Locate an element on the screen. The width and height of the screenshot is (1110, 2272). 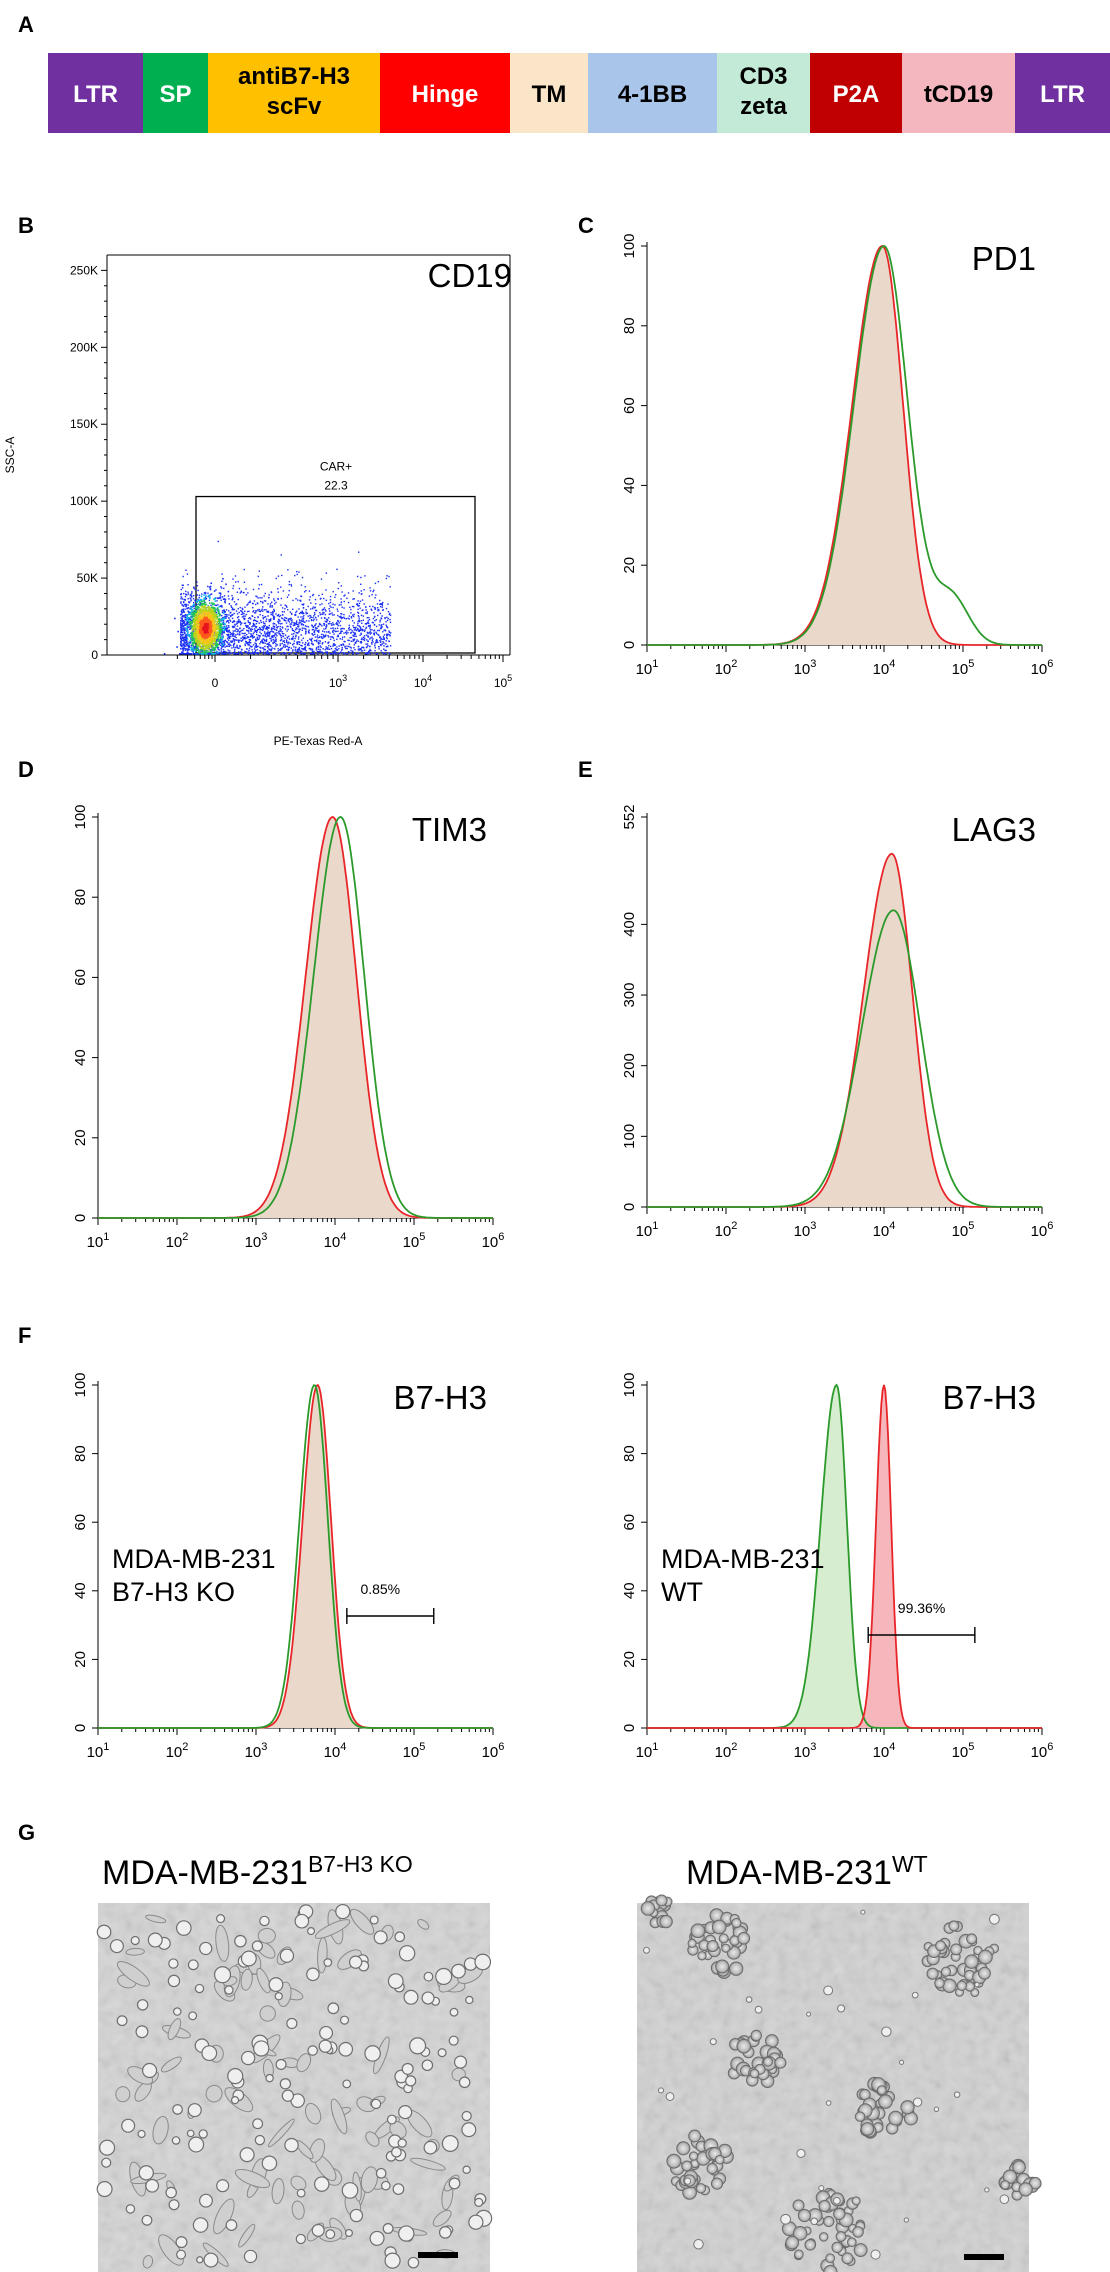
panel-d-label: D is located at coordinates (26, 769).